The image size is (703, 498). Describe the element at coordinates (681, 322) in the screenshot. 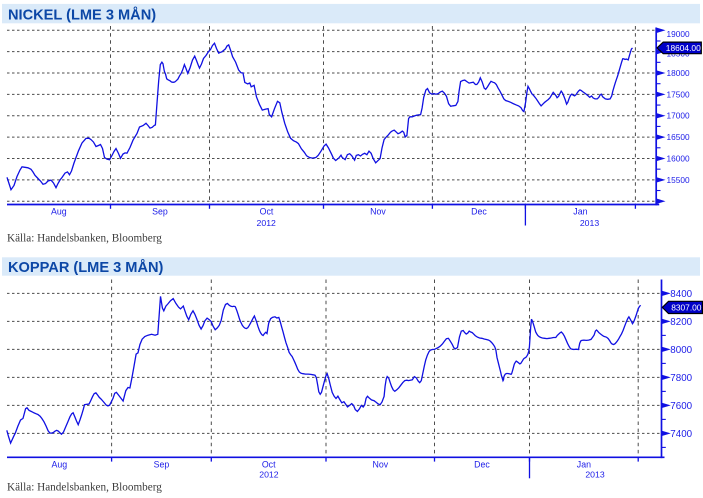

I see `svg-text: 8200` at that location.